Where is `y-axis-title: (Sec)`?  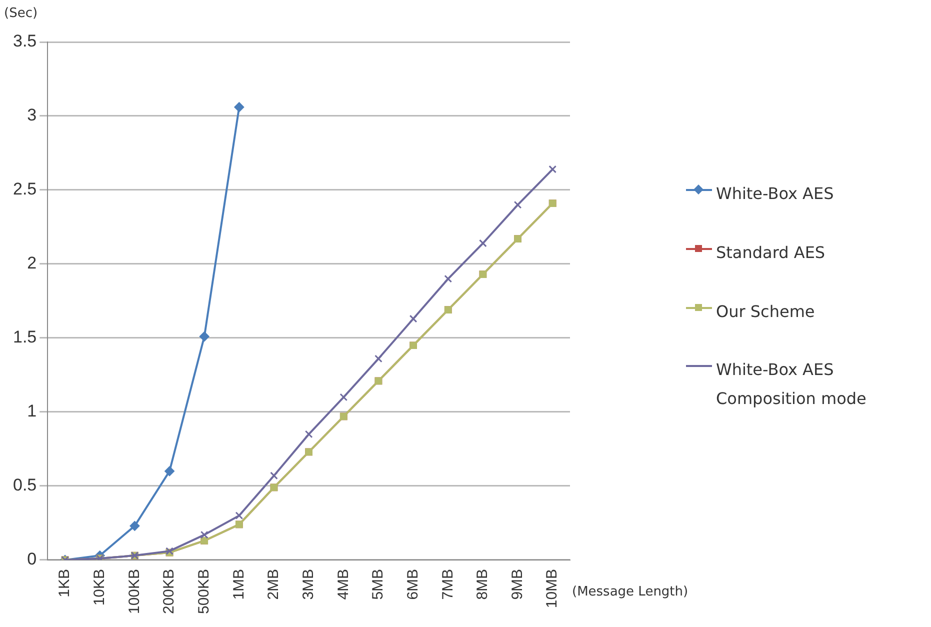
y-axis-title: (Sec) is located at coordinates (21, 13).